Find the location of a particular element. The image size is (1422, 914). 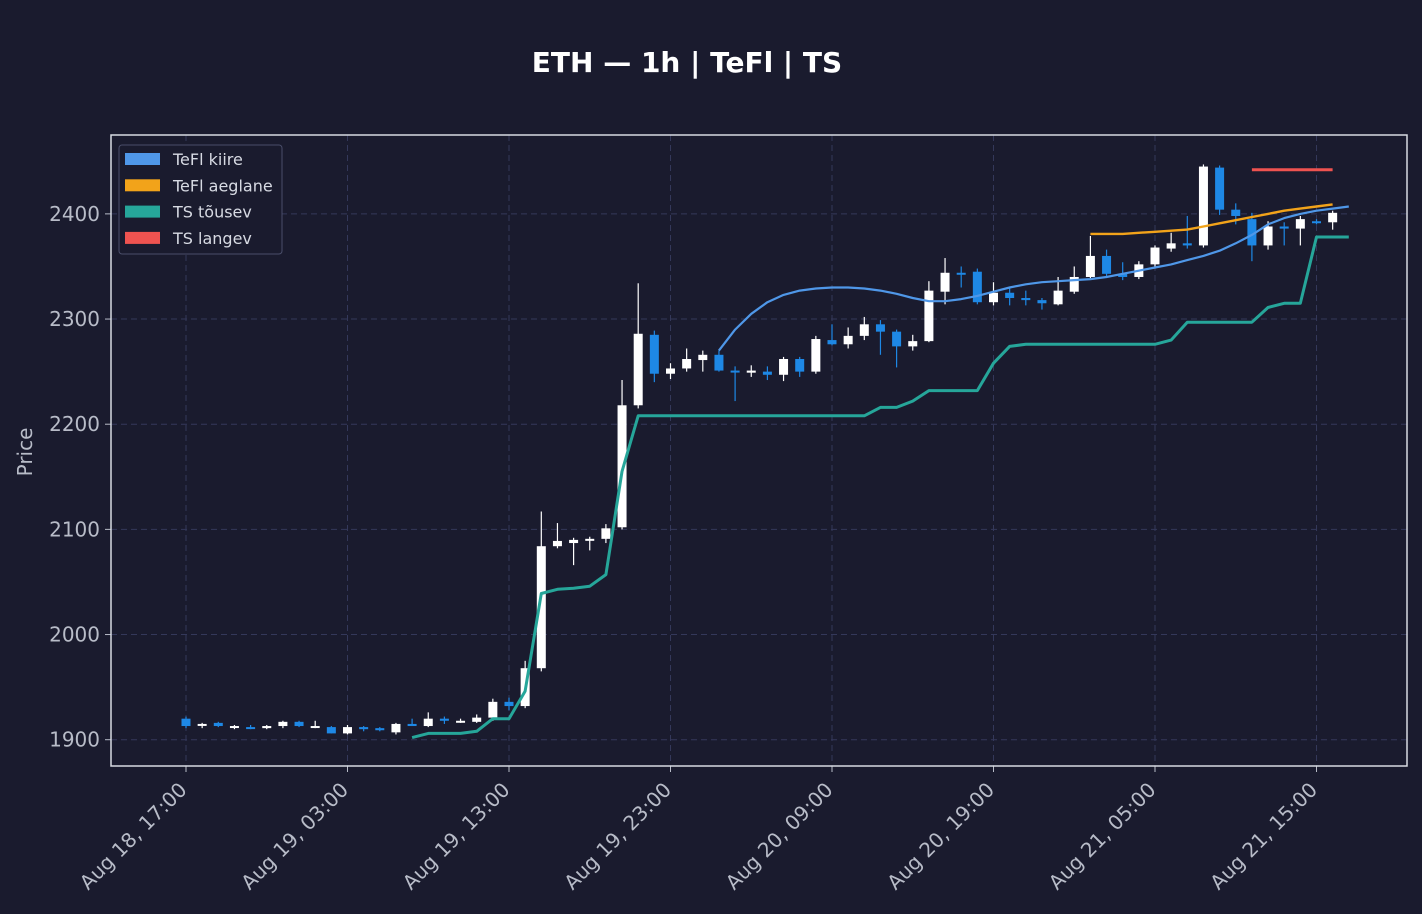

y-axis-label: Price is located at coordinates (25, 452).